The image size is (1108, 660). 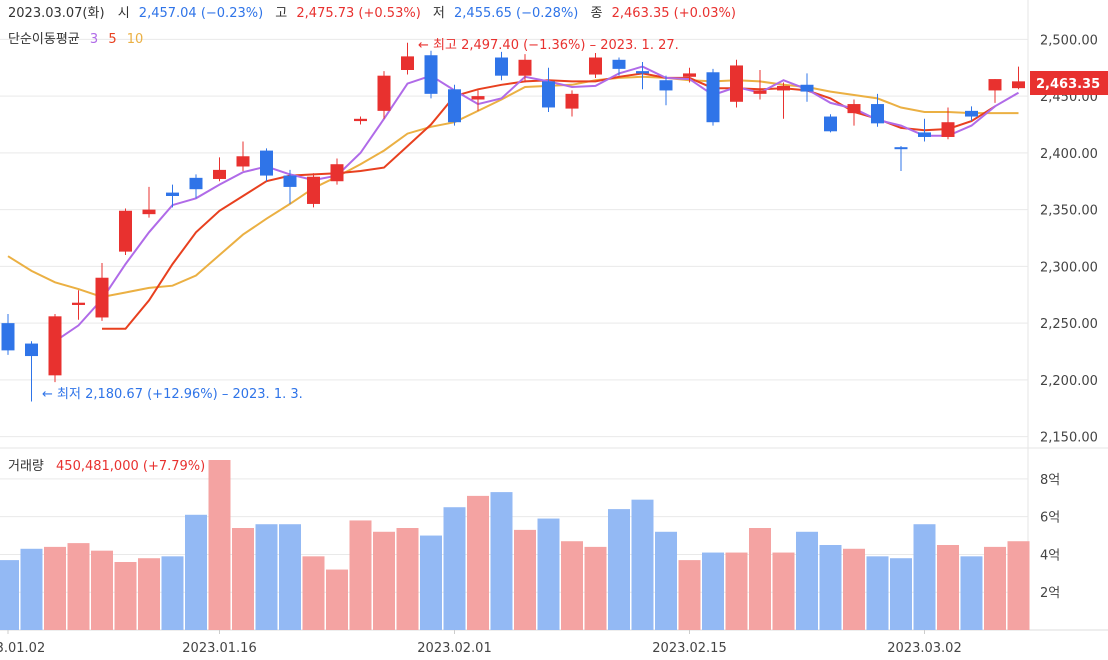 What do you see at coordinates (548, 45) in the screenshot?
I see `high-annotation: ← 최고 2,497.40 (−1.36%) – 2023. 1. 27.` at bounding box center [548, 45].